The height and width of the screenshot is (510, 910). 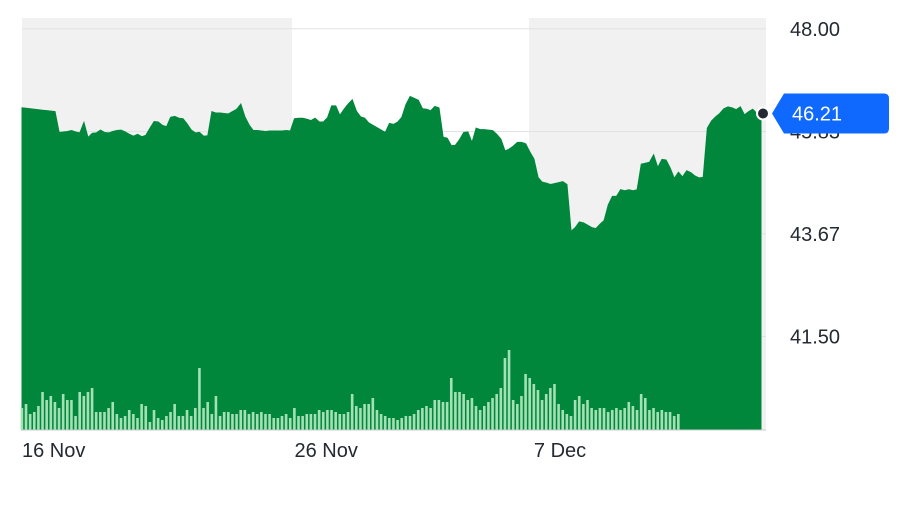 What do you see at coordinates (817, 115) in the screenshot?
I see `last-price-label: 46.21` at bounding box center [817, 115].